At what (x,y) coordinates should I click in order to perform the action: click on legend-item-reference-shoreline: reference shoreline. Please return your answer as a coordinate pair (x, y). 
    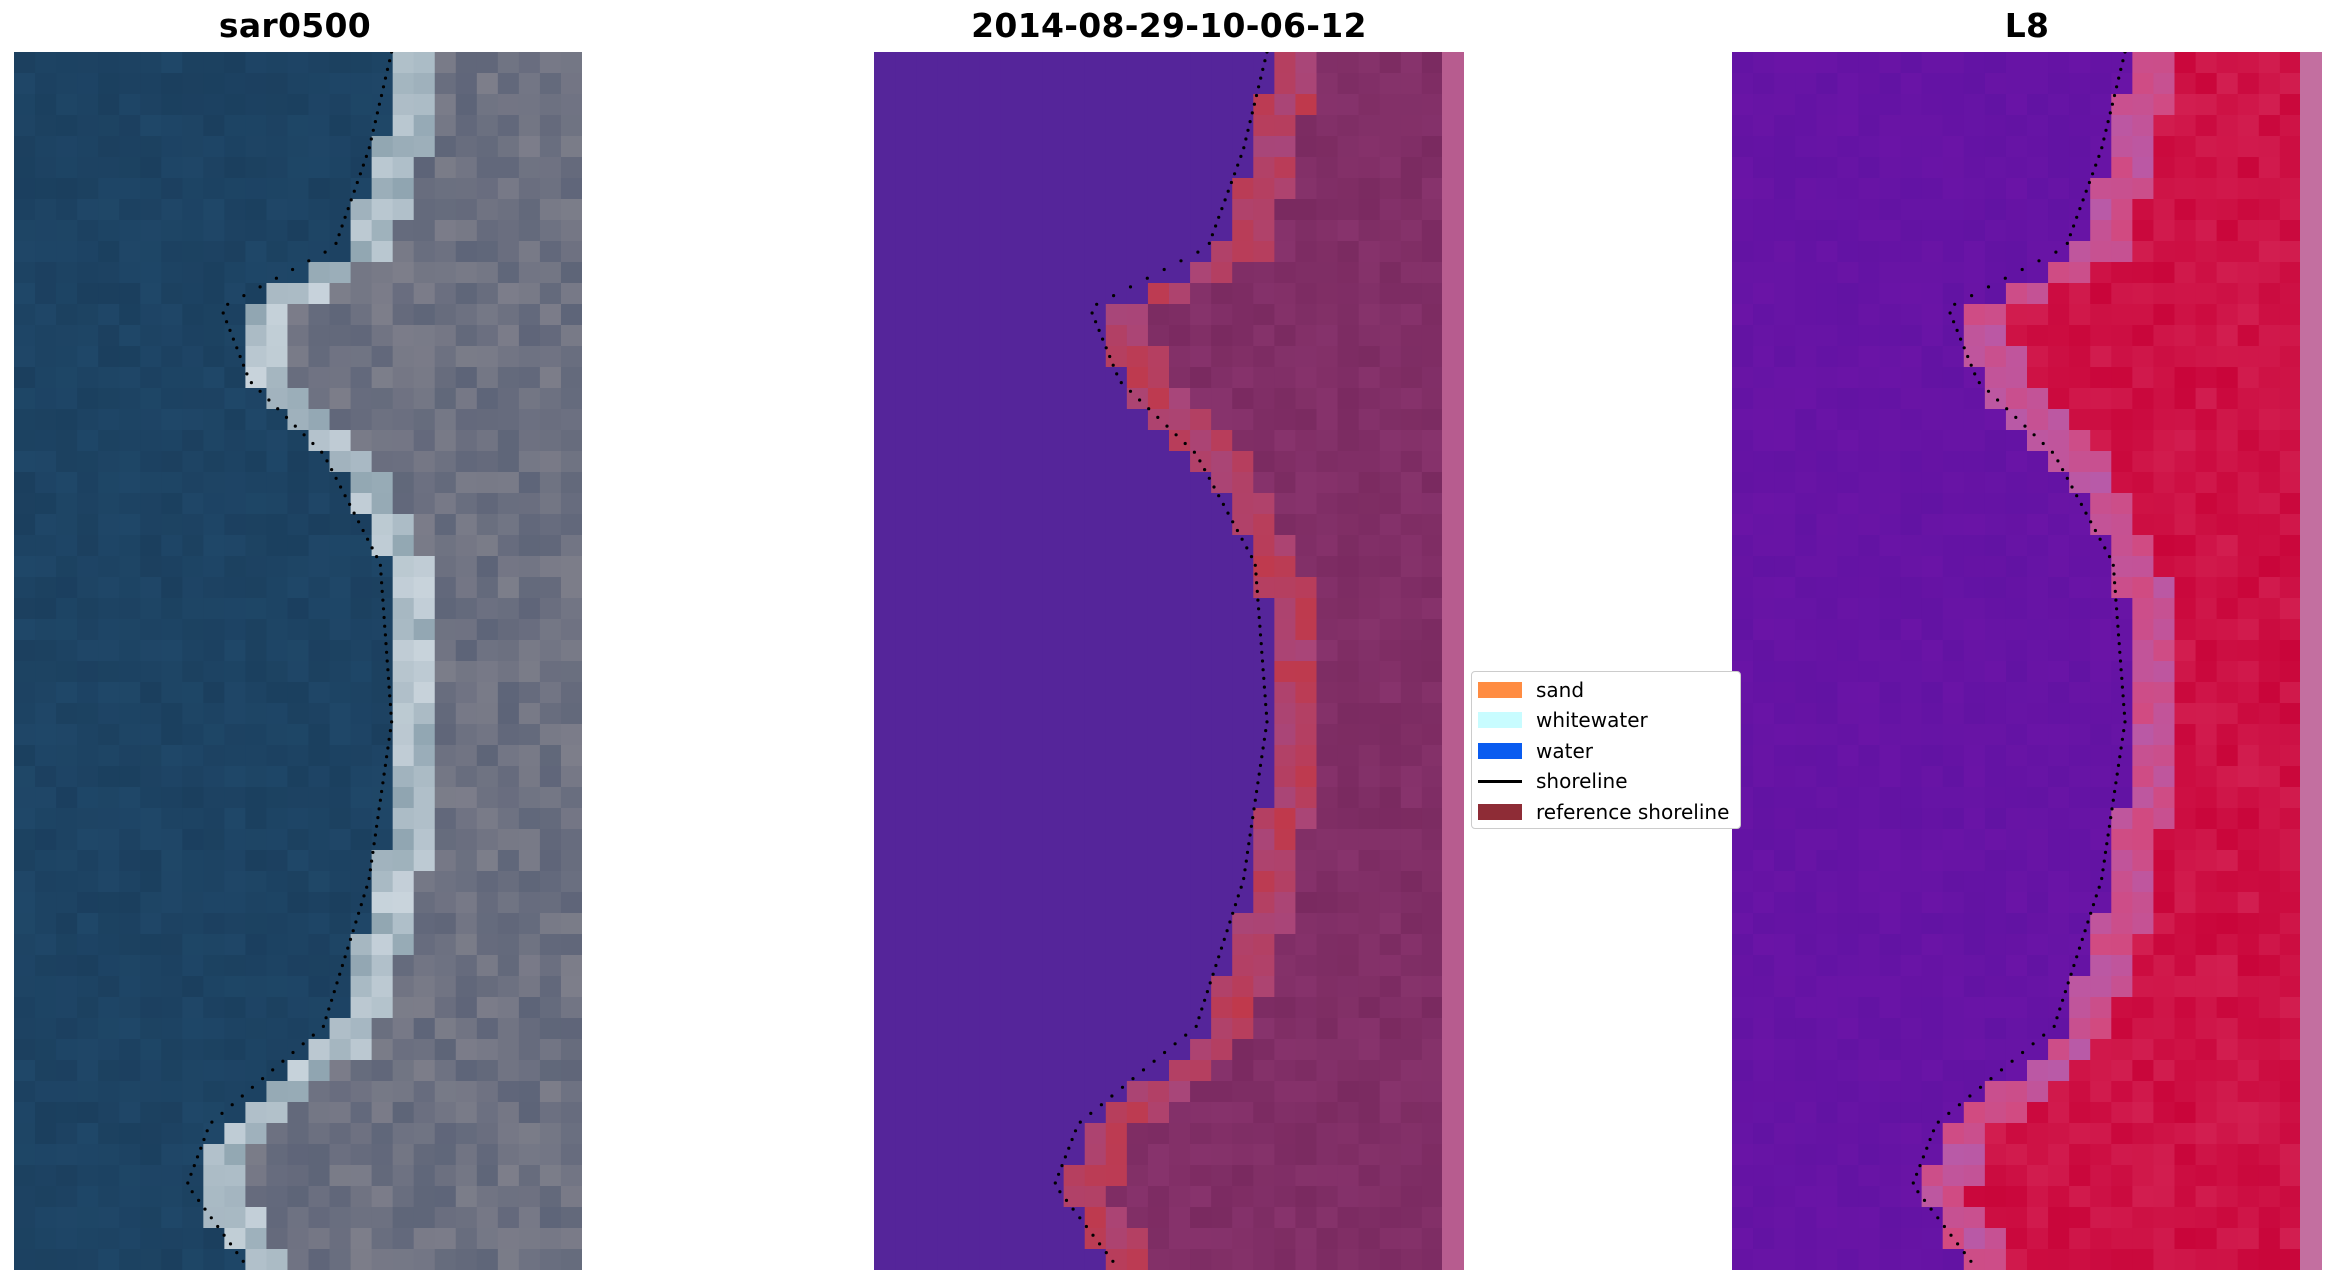
    Looking at the image, I should click on (1603, 812).